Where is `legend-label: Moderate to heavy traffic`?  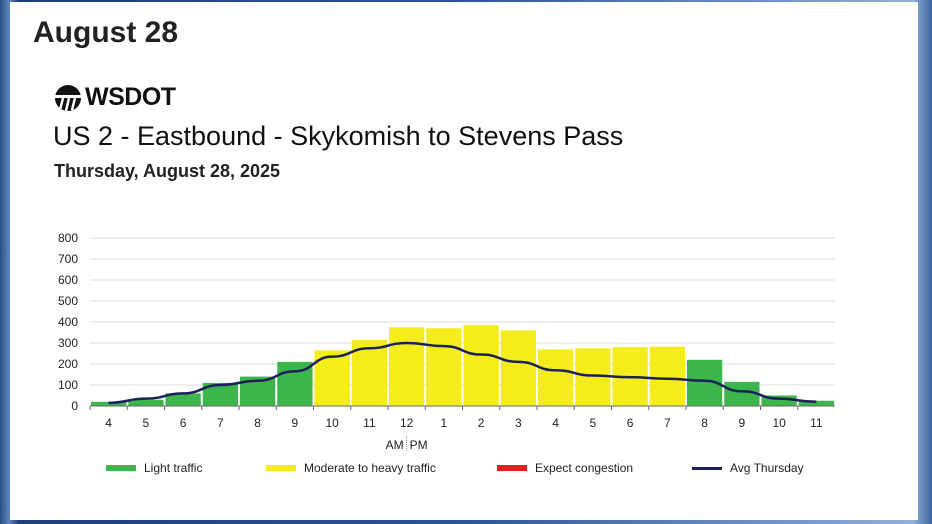
legend-label: Moderate to heavy traffic is located at coordinates (370, 468).